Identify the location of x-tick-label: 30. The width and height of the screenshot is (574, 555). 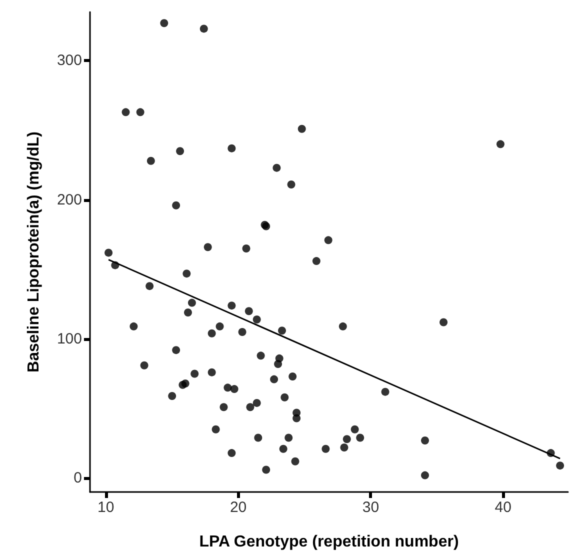
(371, 507).